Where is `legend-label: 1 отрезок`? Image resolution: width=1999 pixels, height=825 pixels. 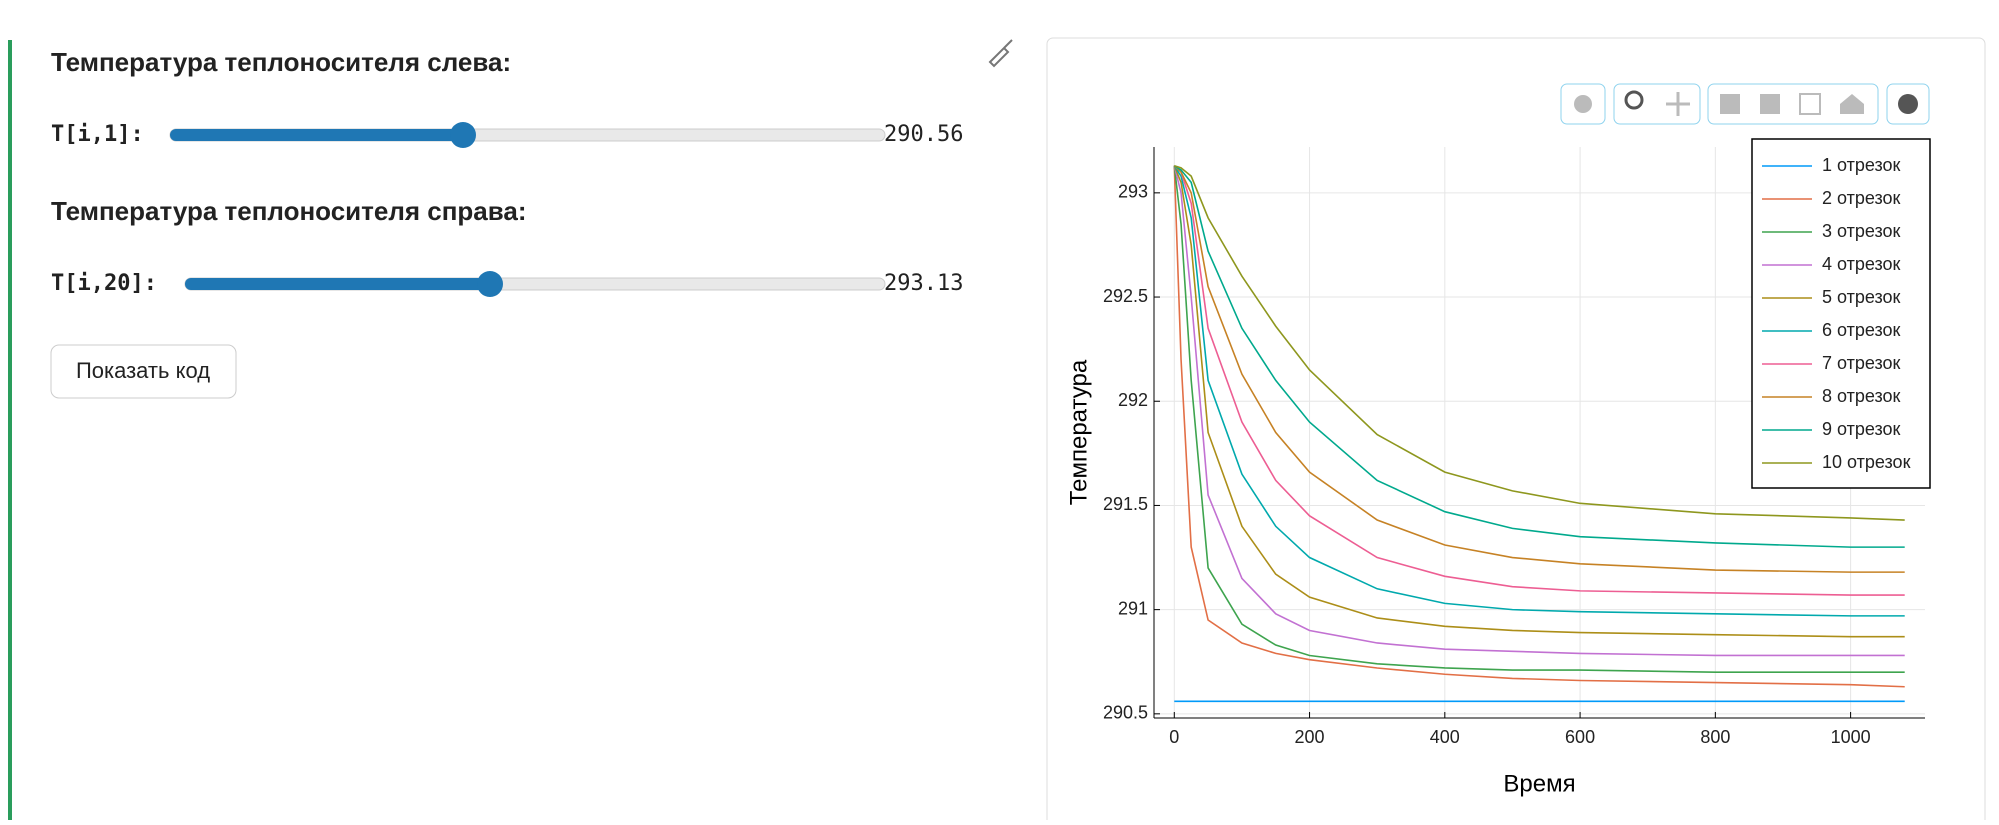
legend-label: 1 отрезок is located at coordinates (1861, 165).